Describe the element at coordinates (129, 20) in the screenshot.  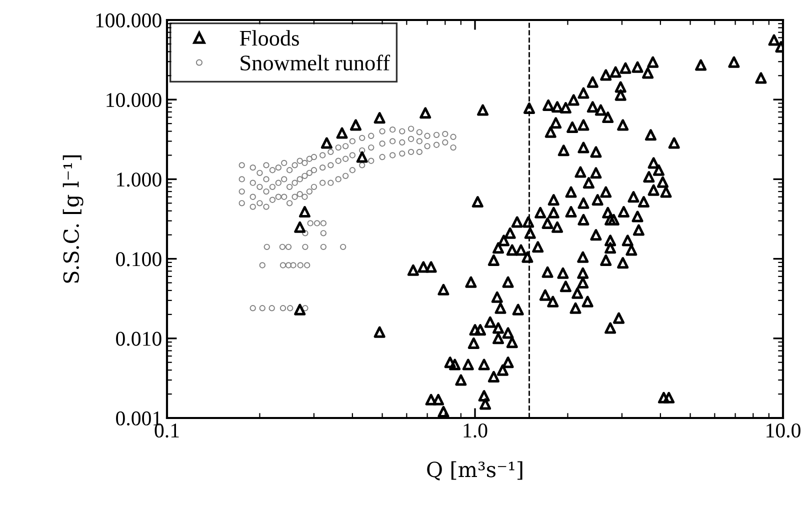
I see `y-tick-label: 100.000` at that location.